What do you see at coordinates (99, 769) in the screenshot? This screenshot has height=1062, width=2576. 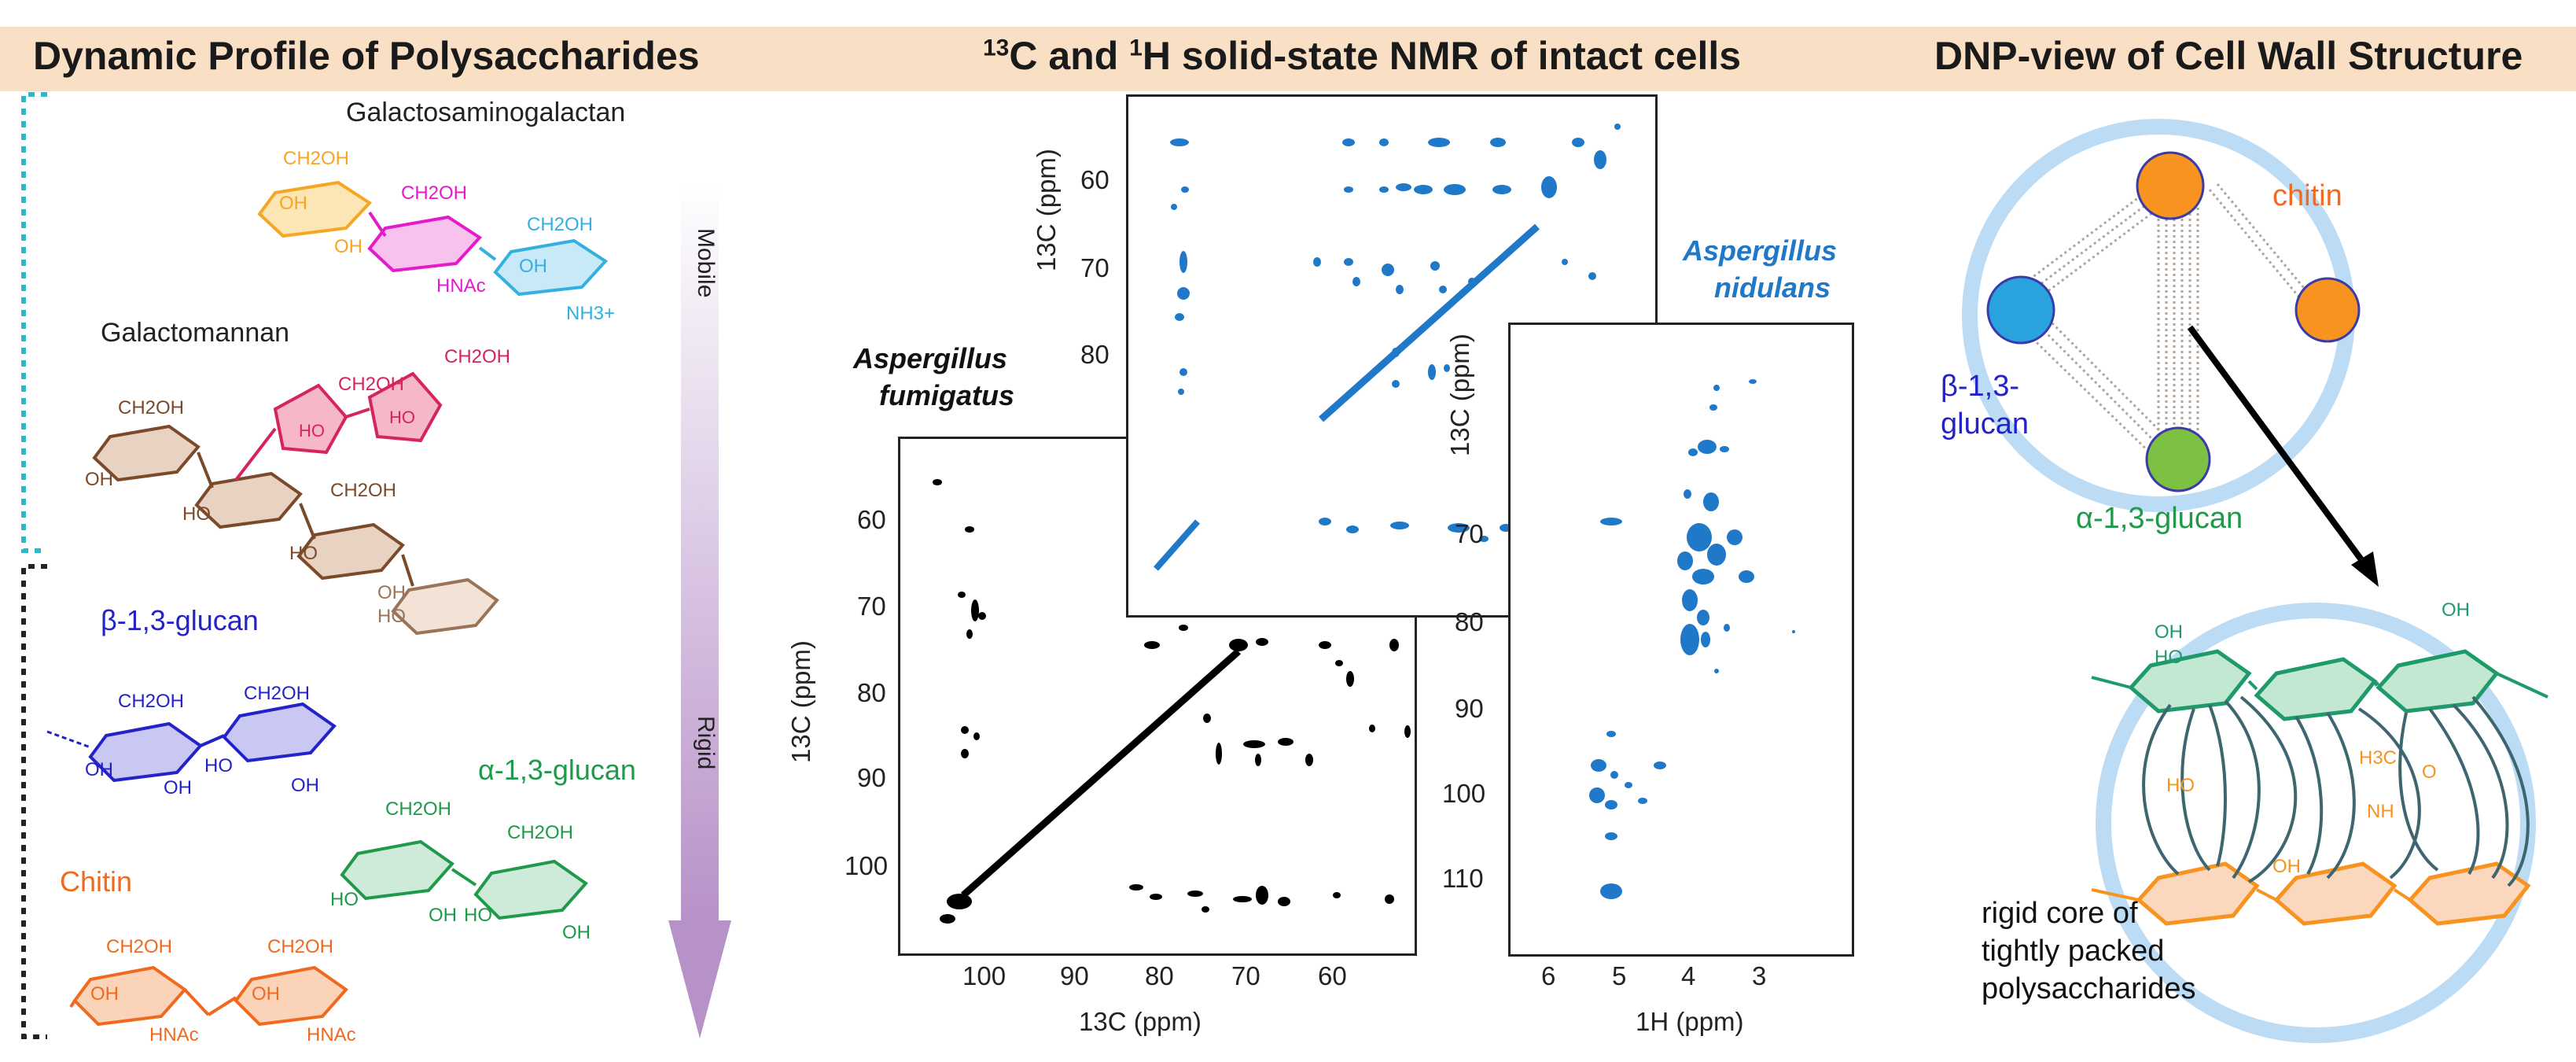 I see `beta-oh-1: OH` at bounding box center [99, 769].